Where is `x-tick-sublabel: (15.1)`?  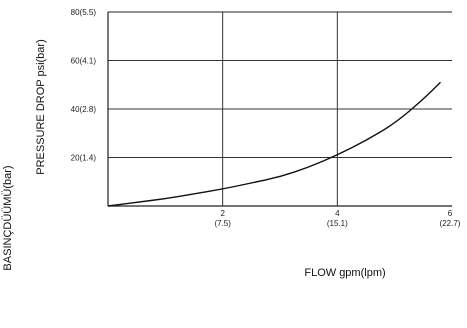
x-tick-sublabel: (15.1) is located at coordinates (337, 223).